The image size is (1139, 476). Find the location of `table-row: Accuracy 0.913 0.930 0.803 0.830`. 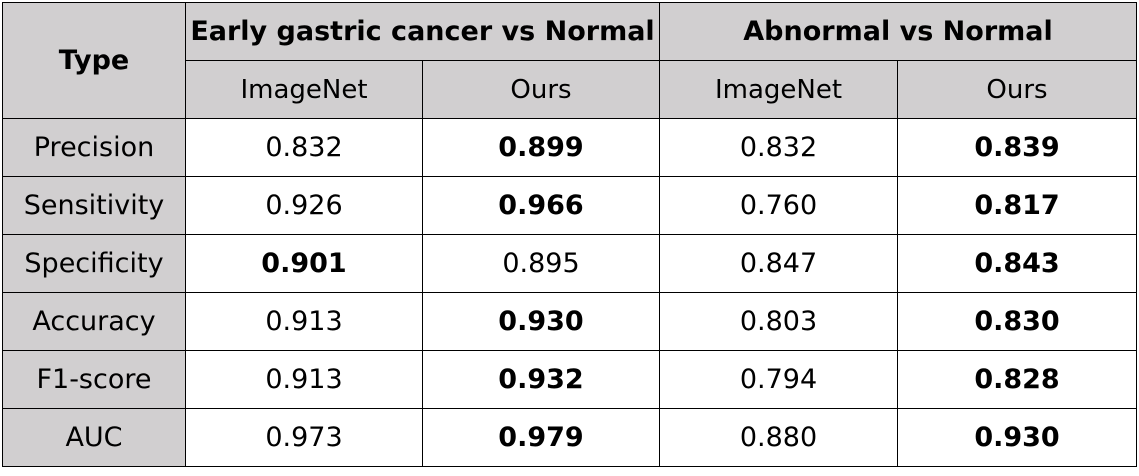

table-row: Accuracy 0.913 0.930 0.803 0.830 is located at coordinates (570, 321).